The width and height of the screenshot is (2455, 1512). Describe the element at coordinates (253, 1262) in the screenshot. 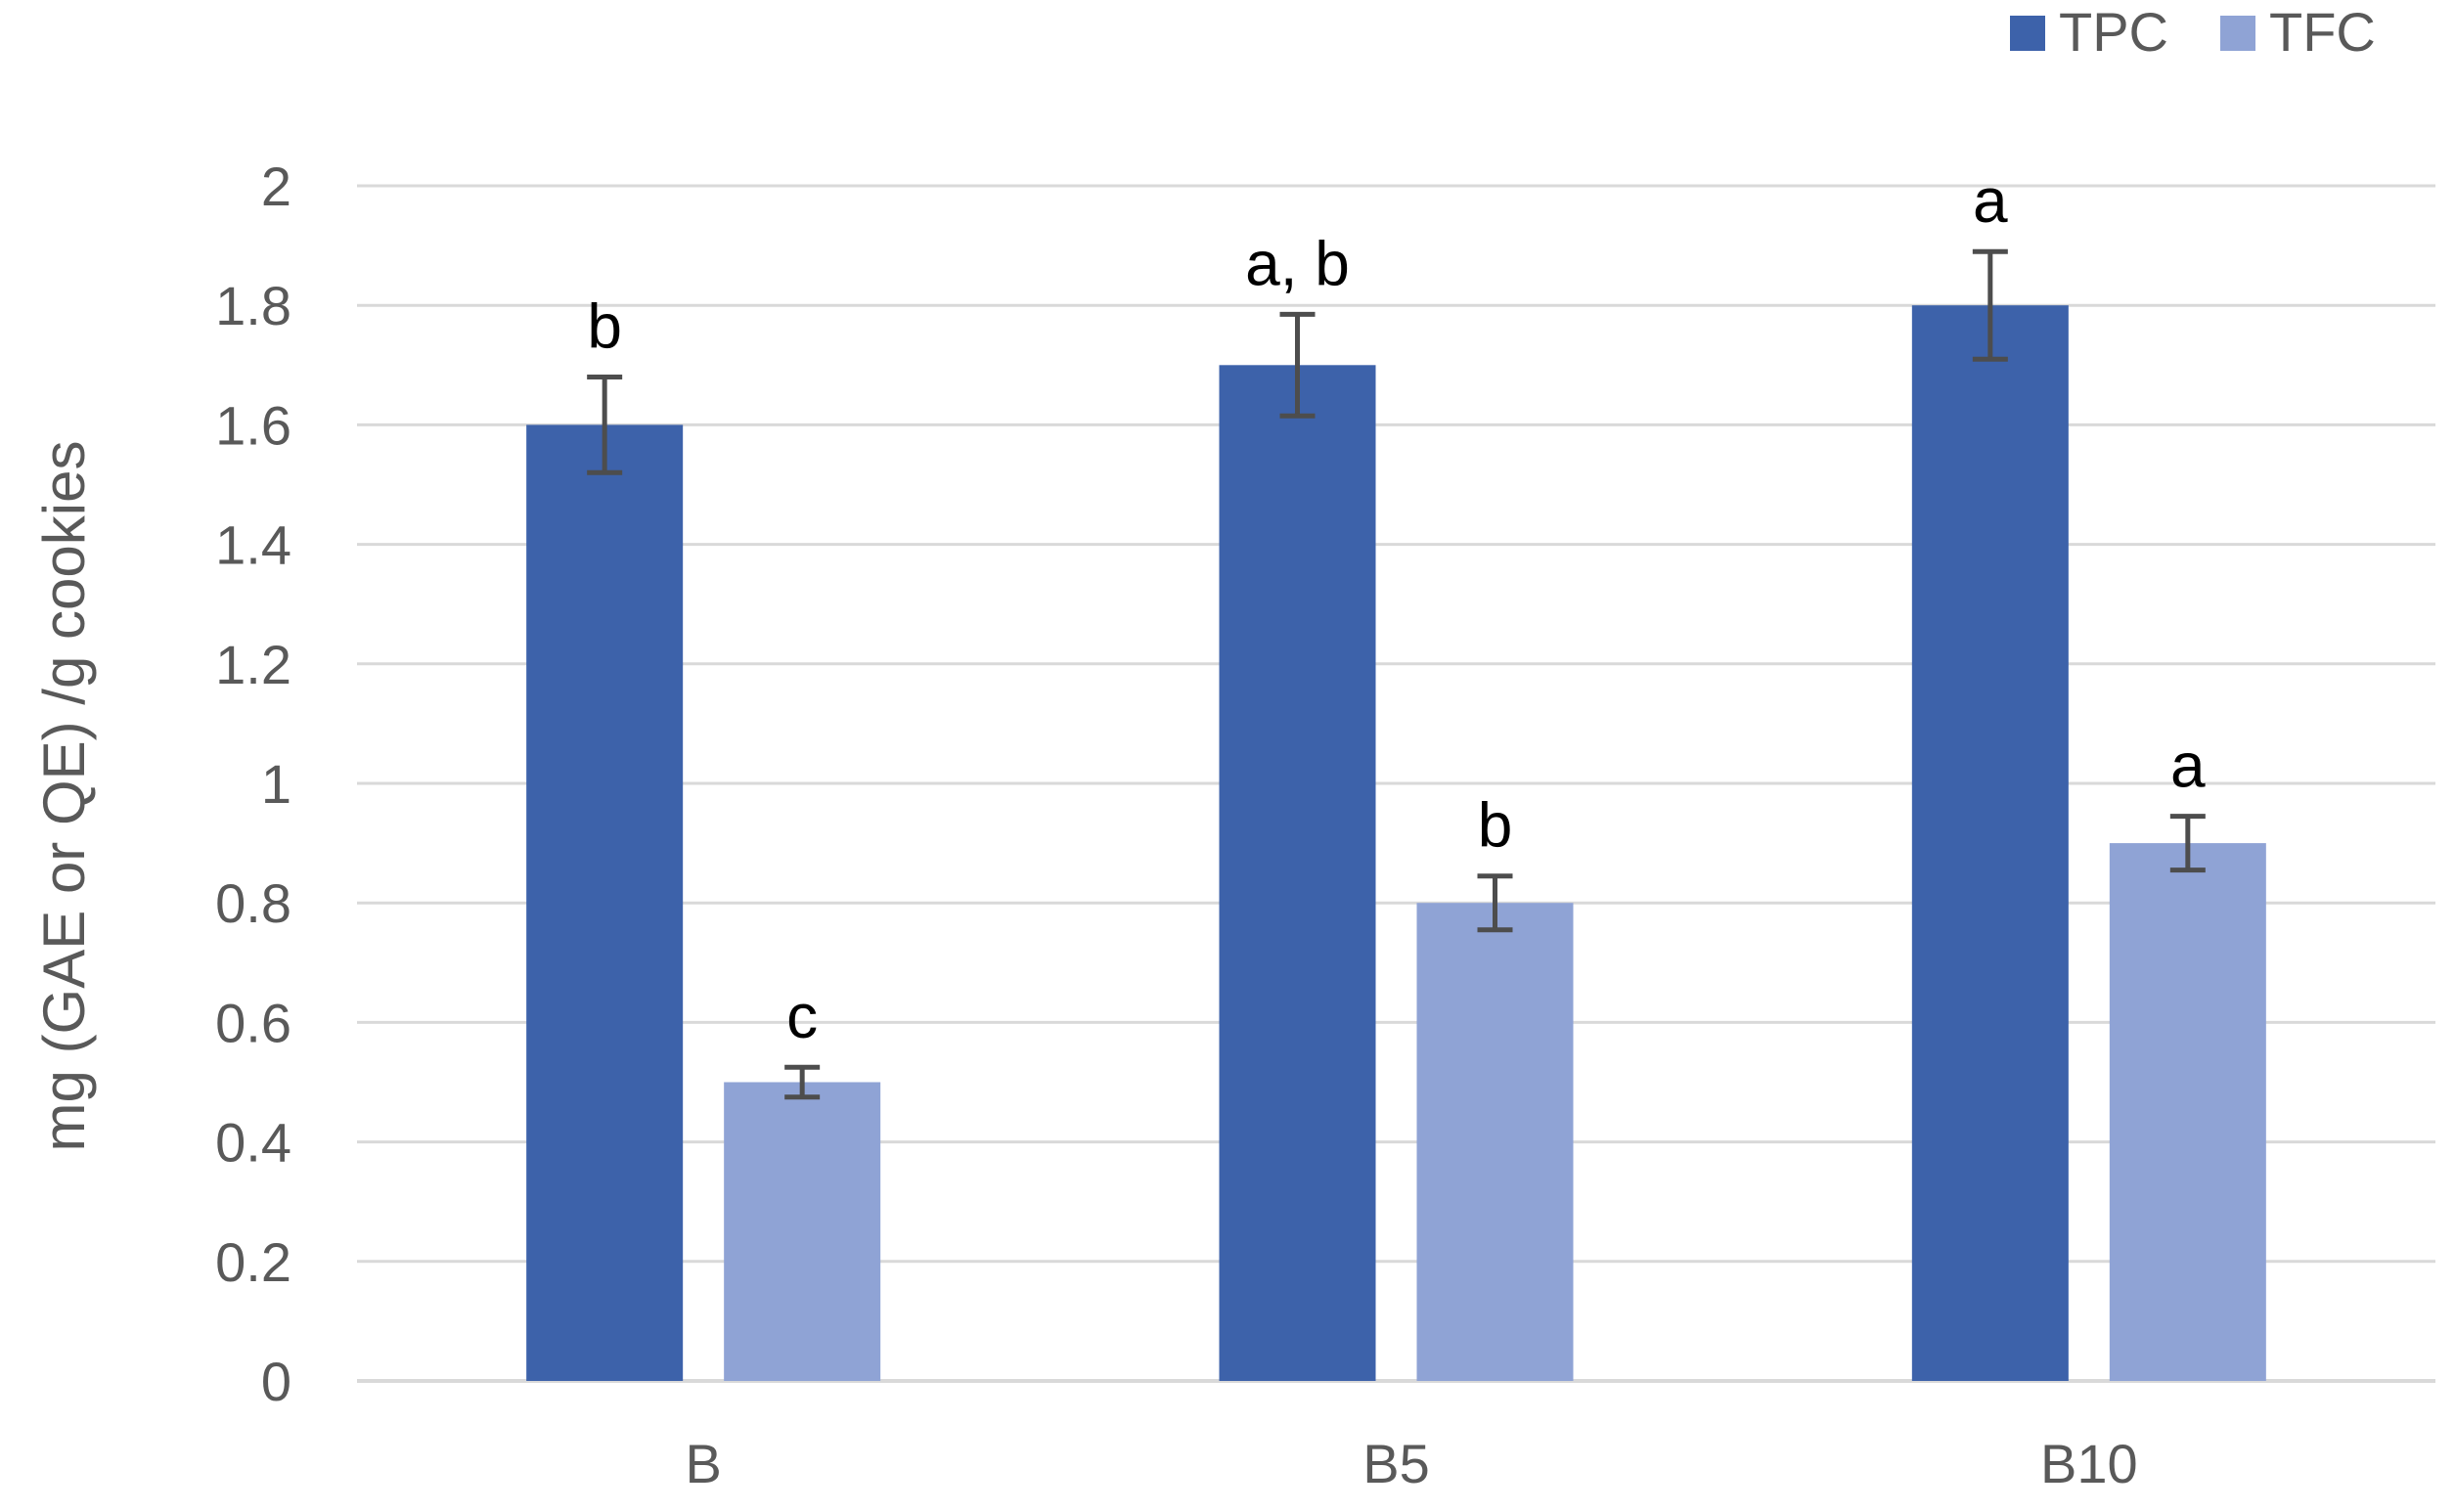

I see `y-tick-label: 0.2` at that location.